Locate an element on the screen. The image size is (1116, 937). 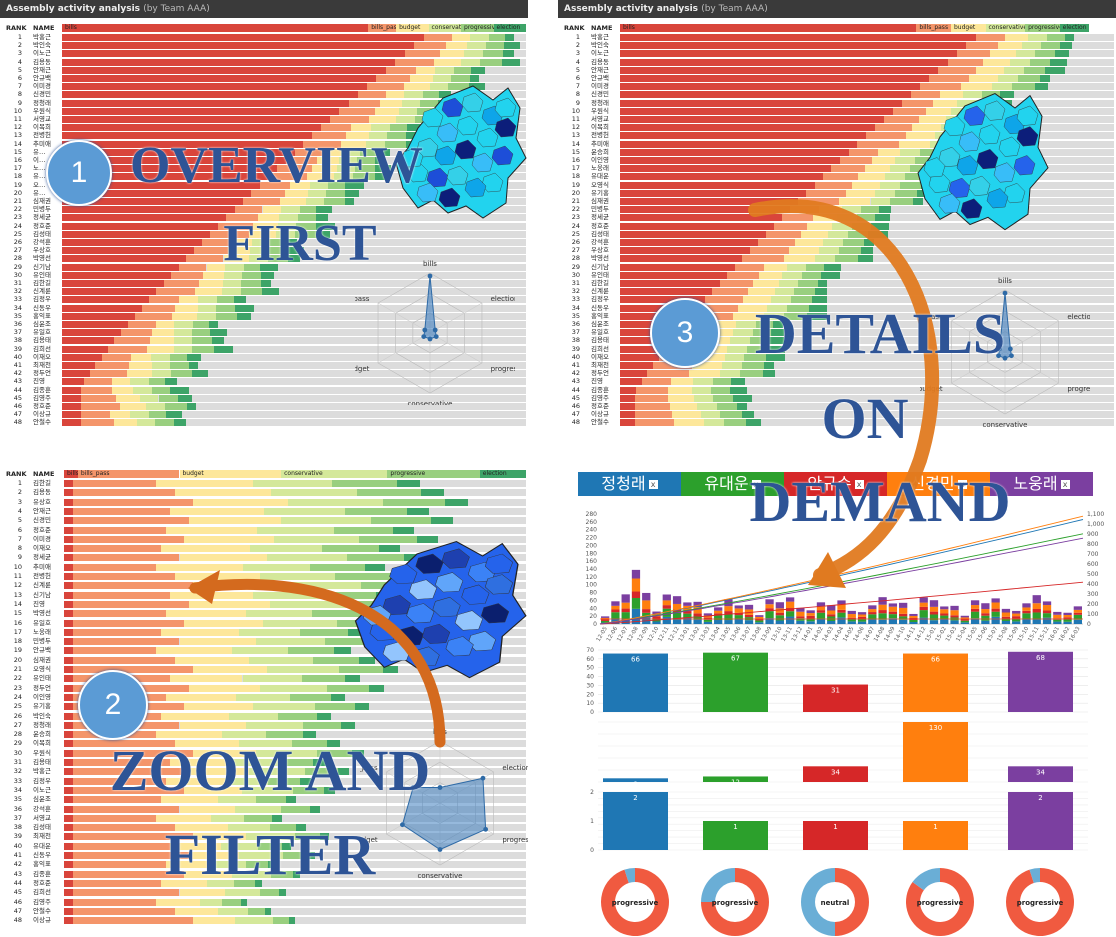
y-tick-label: 180 is located at coordinates (592, 553).